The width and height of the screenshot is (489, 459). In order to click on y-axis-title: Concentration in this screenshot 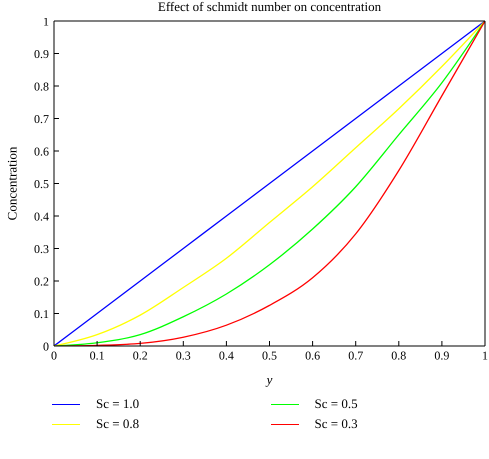, I will do `click(12, 183)`.